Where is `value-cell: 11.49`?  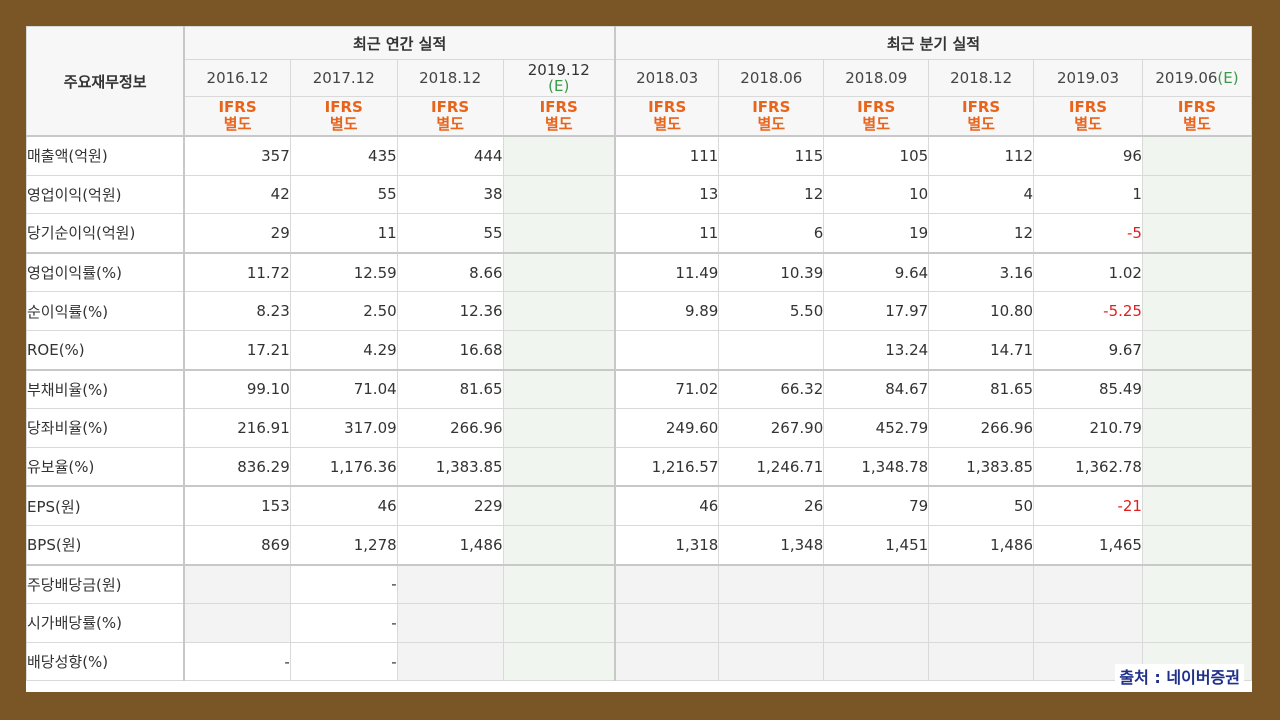 value-cell: 11.49 is located at coordinates (666, 272).